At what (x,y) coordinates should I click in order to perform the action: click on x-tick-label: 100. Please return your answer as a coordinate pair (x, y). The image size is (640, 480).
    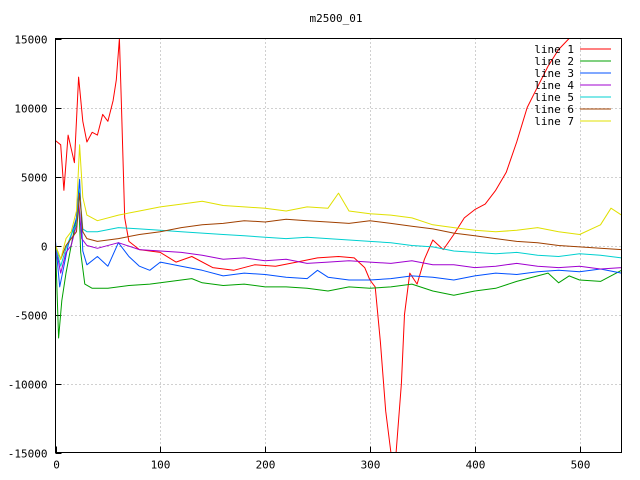
    Looking at the image, I should click on (161, 465).